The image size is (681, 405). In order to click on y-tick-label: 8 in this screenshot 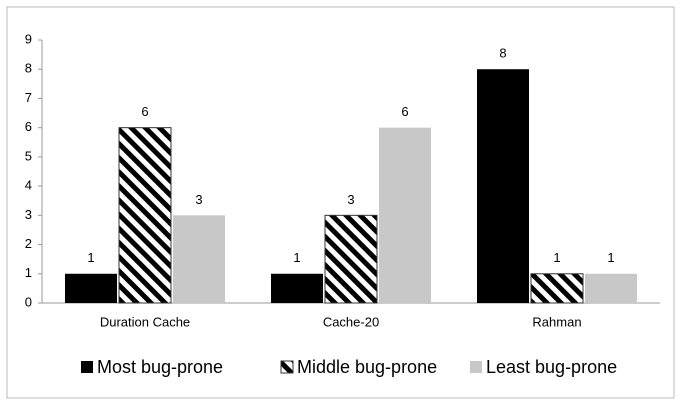, I will do `click(28, 68)`.